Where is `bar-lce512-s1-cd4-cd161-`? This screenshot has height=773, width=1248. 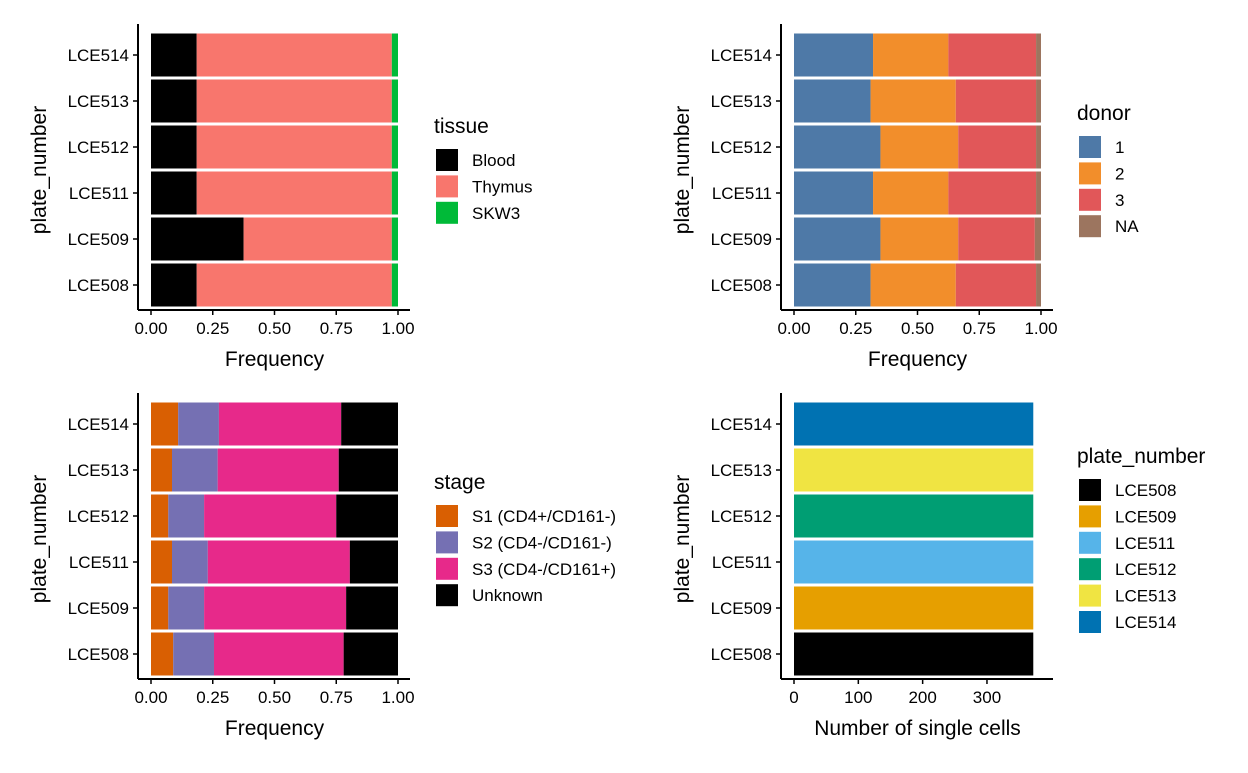
bar-lce512-s1-cd4-cd161- is located at coordinates (160, 516).